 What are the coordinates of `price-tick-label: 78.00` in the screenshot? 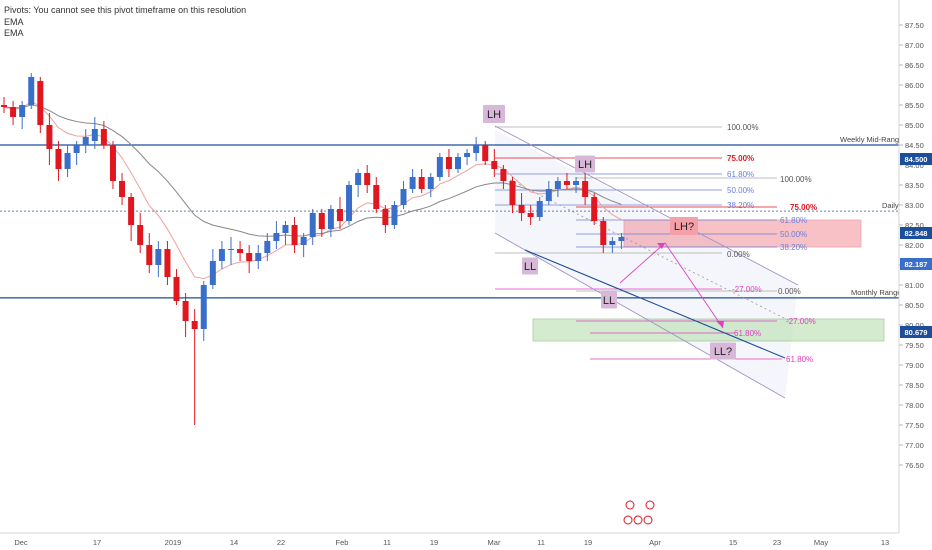 It's located at (914, 405).